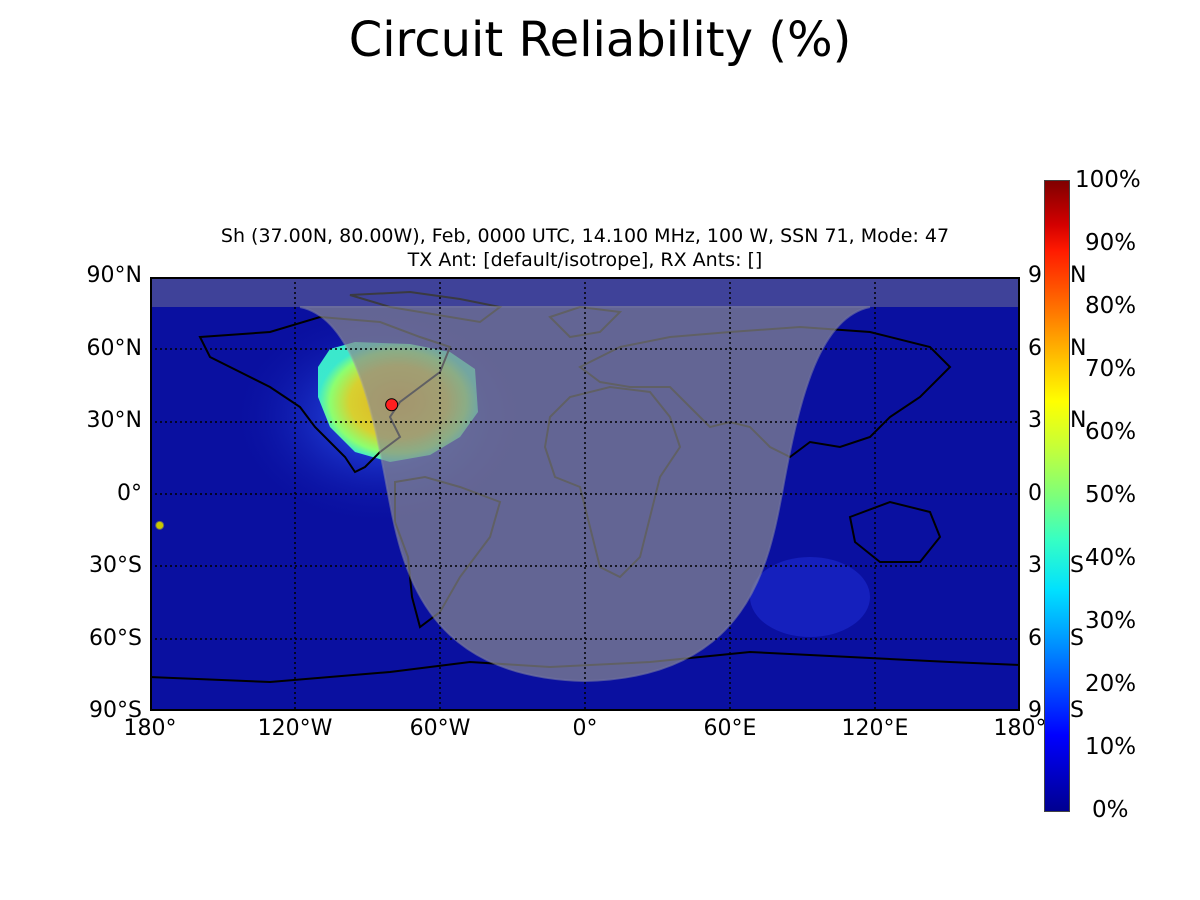  Describe the element at coordinates (1111, 495) in the screenshot. I see `colorbar-tick-label: 50%` at that location.